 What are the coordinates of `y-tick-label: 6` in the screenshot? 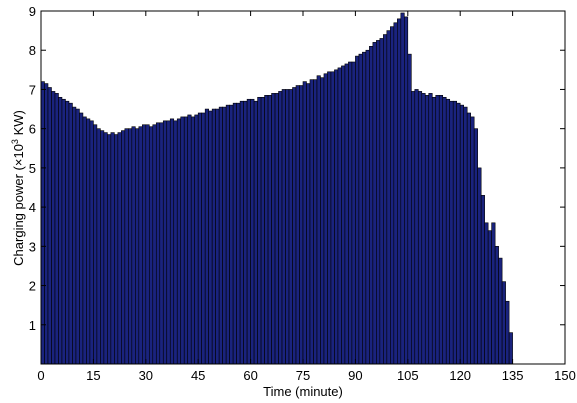 It's located at (32, 129).